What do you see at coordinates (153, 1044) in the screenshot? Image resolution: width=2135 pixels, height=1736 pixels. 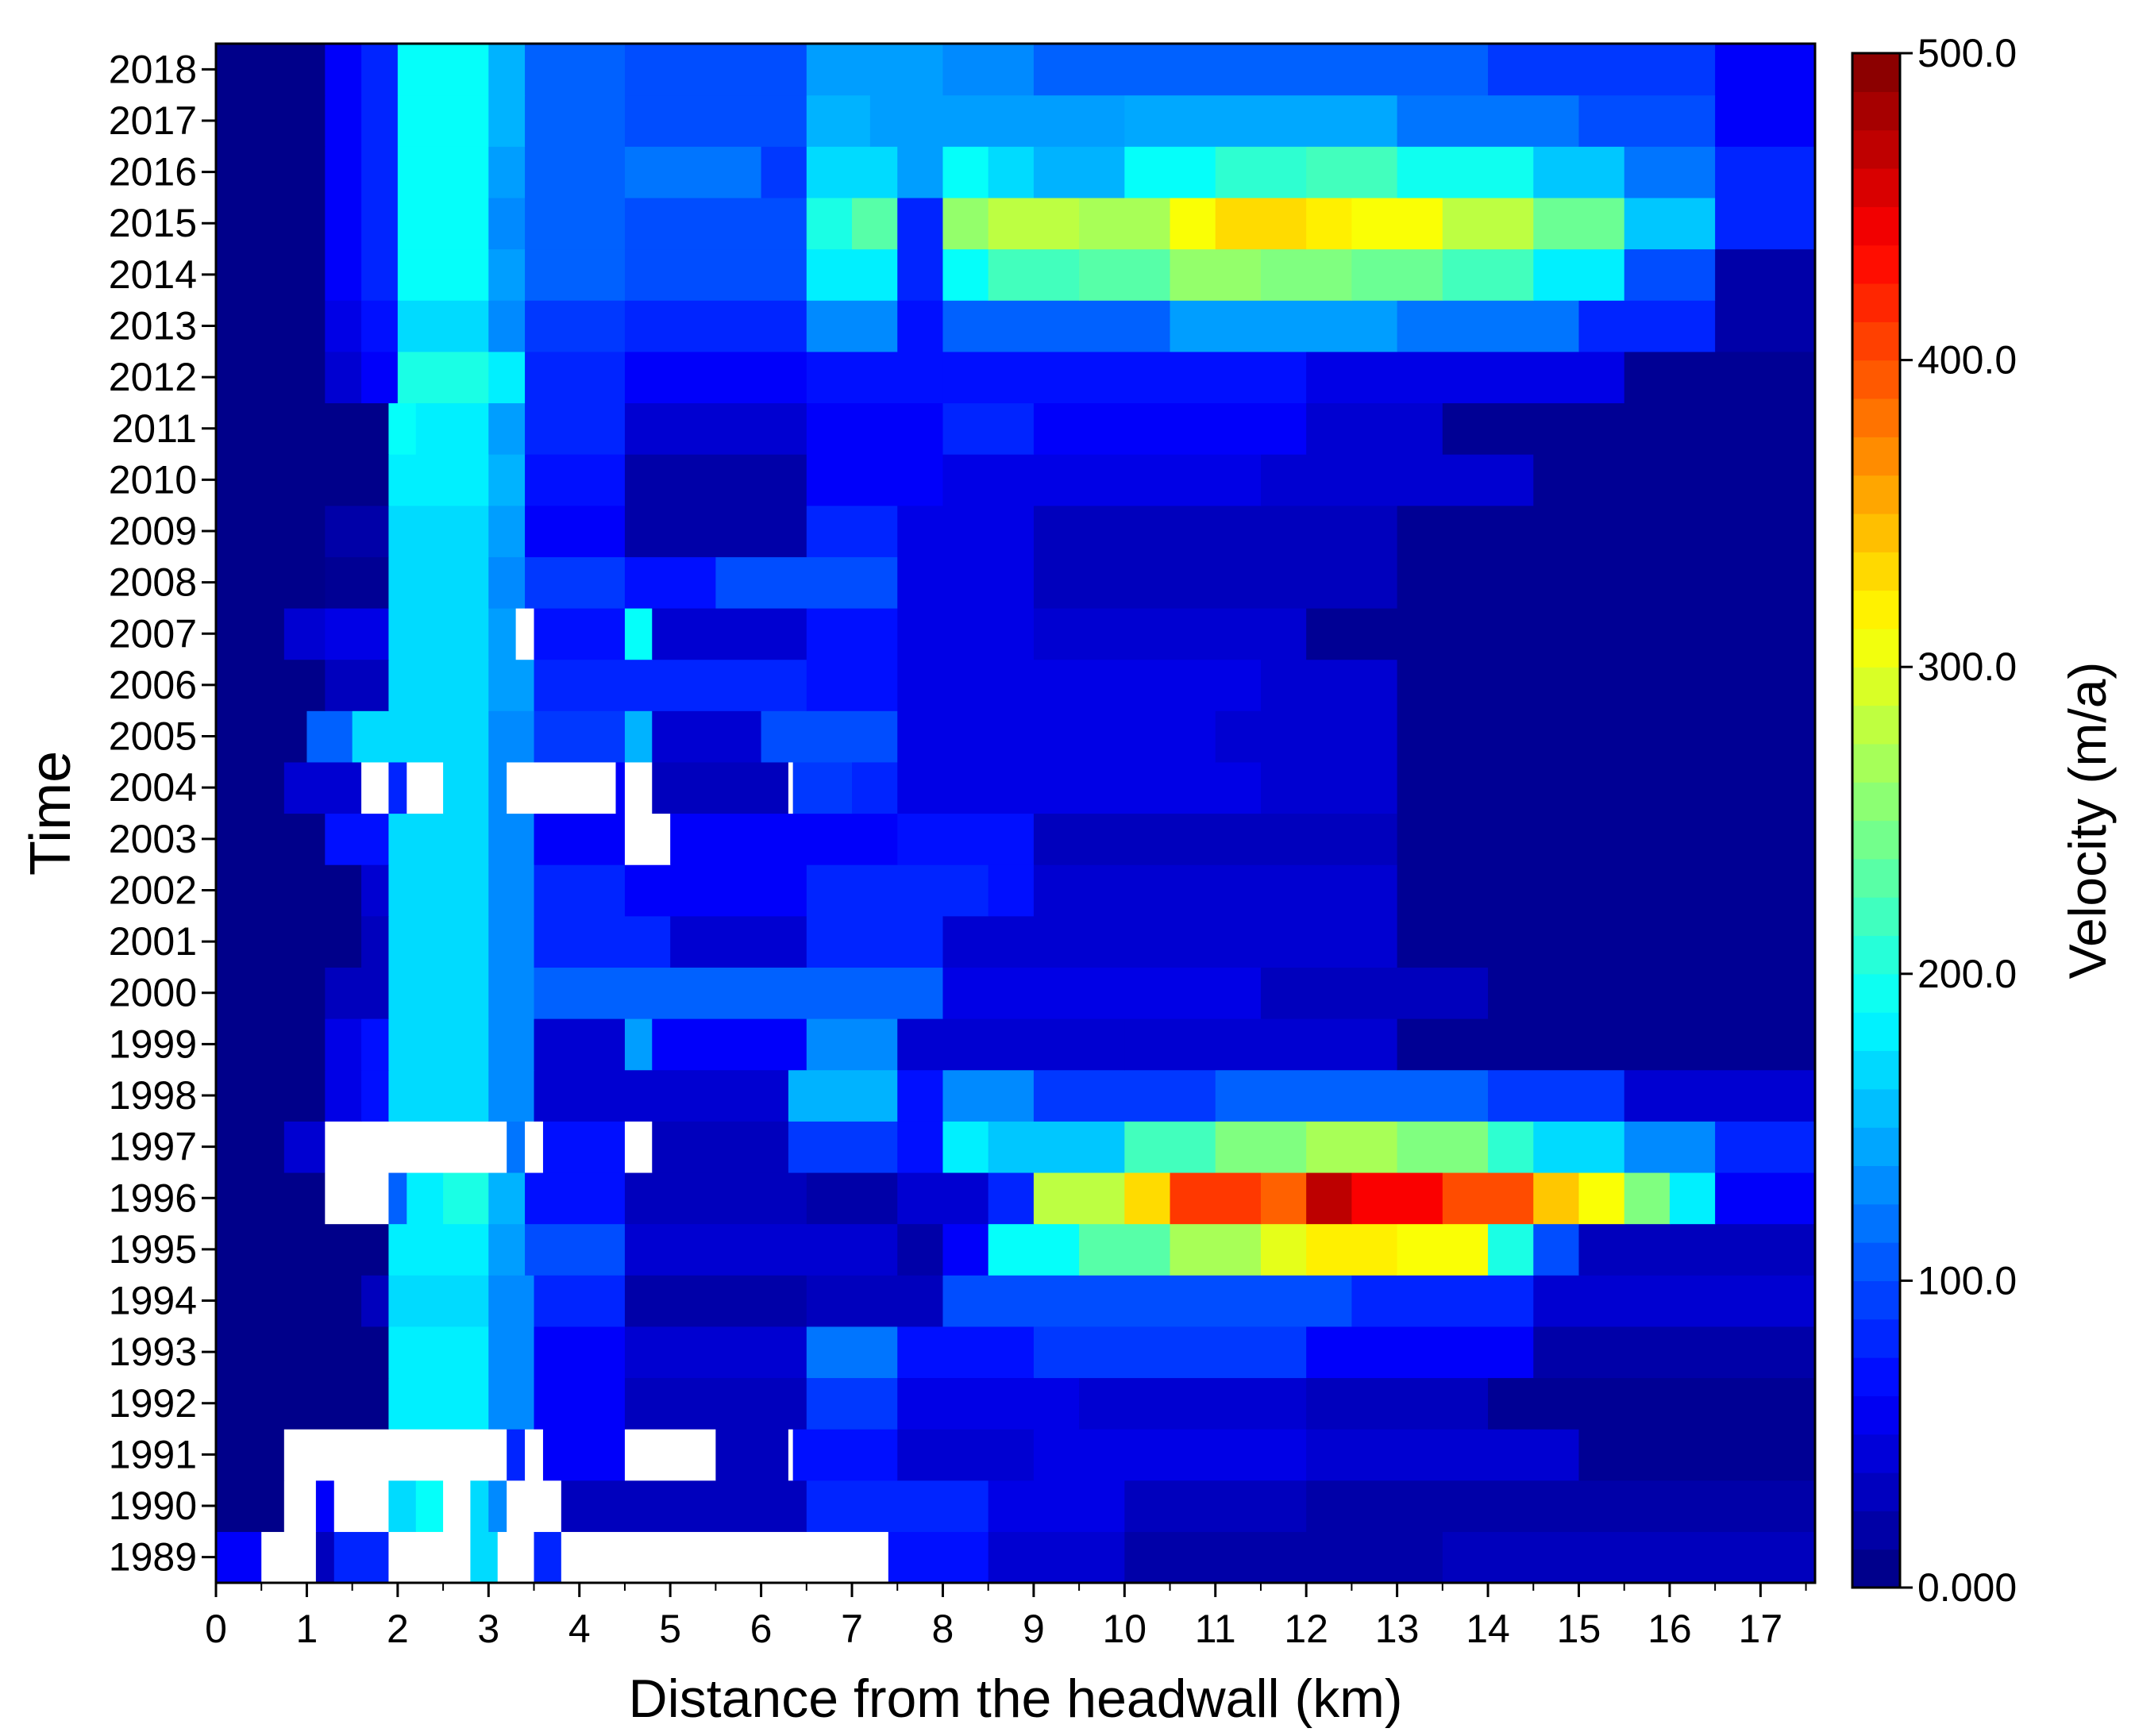 I see `y-tick-label: 1999` at bounding box center [153, 1044].